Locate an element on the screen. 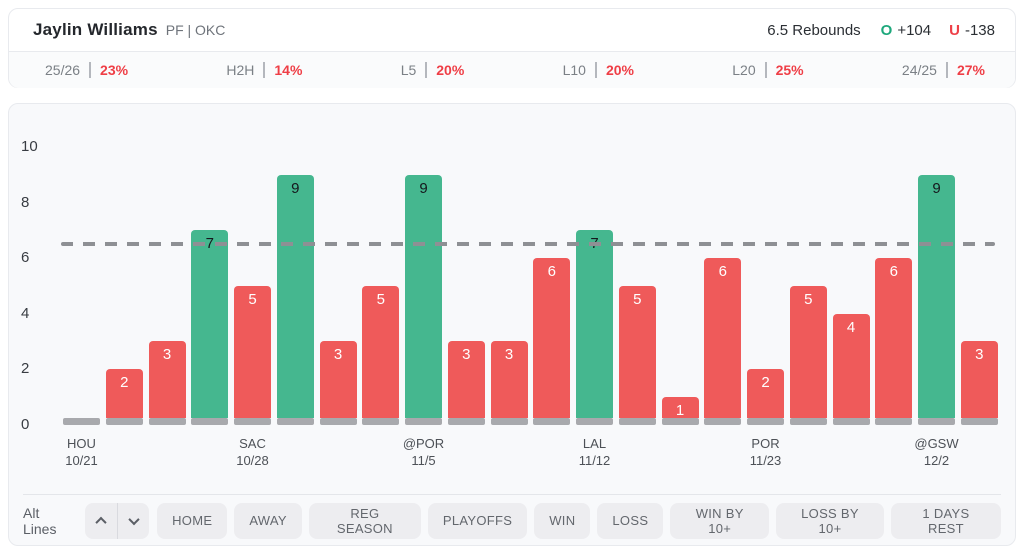  filter-button-reg-season: REG SEASON is located at coordinates (364, 520).